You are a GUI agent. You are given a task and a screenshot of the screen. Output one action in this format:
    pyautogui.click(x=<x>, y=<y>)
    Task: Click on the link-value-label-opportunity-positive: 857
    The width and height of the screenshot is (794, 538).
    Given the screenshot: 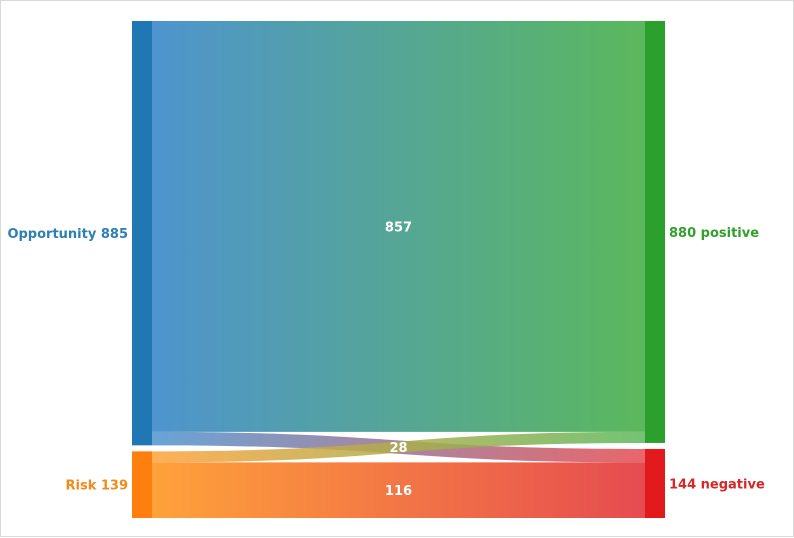 What is the action you would take?
    pyautogui.click(x=398, y=227)
    